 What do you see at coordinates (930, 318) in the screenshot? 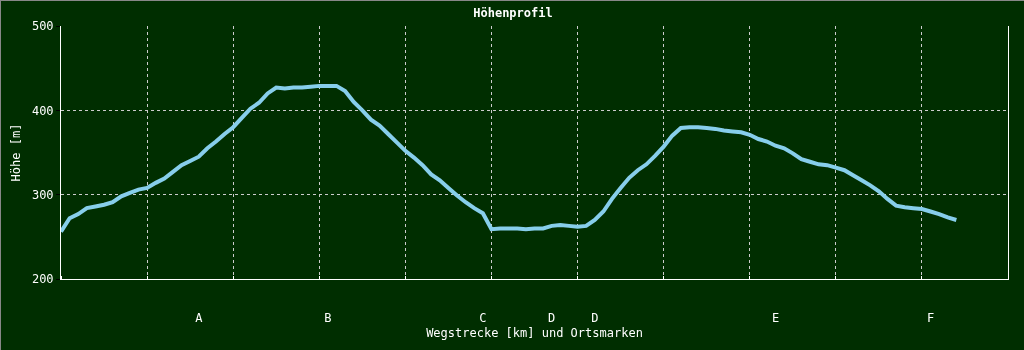
I see `x-tick-label: F` at bounding box center [930, 318].